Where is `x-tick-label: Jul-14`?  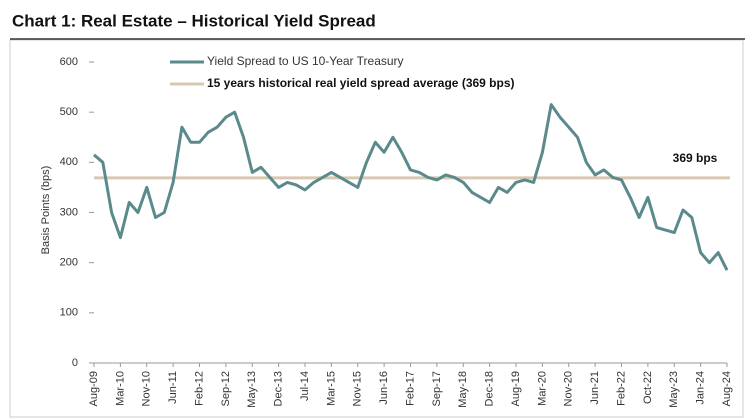 x-tick-label: Jul-14 is located at coordinates (305, 386).